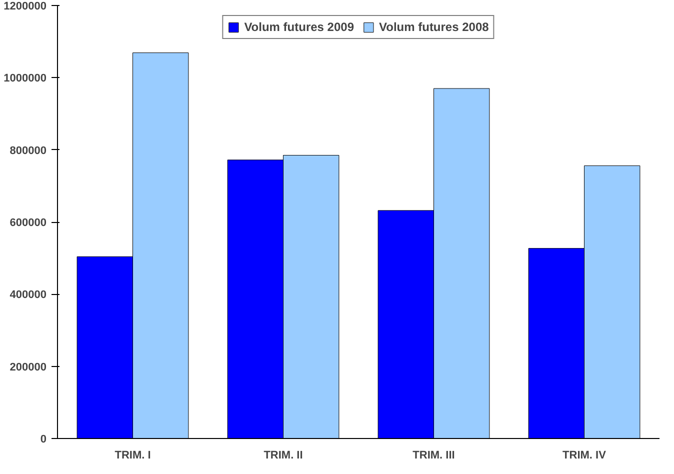 This screenshot has height=474, width=674. What do you see at coordinates (28, 367) in the screenshot?
I see `y-tick-label: 200000` at bounding box center [28, 367].